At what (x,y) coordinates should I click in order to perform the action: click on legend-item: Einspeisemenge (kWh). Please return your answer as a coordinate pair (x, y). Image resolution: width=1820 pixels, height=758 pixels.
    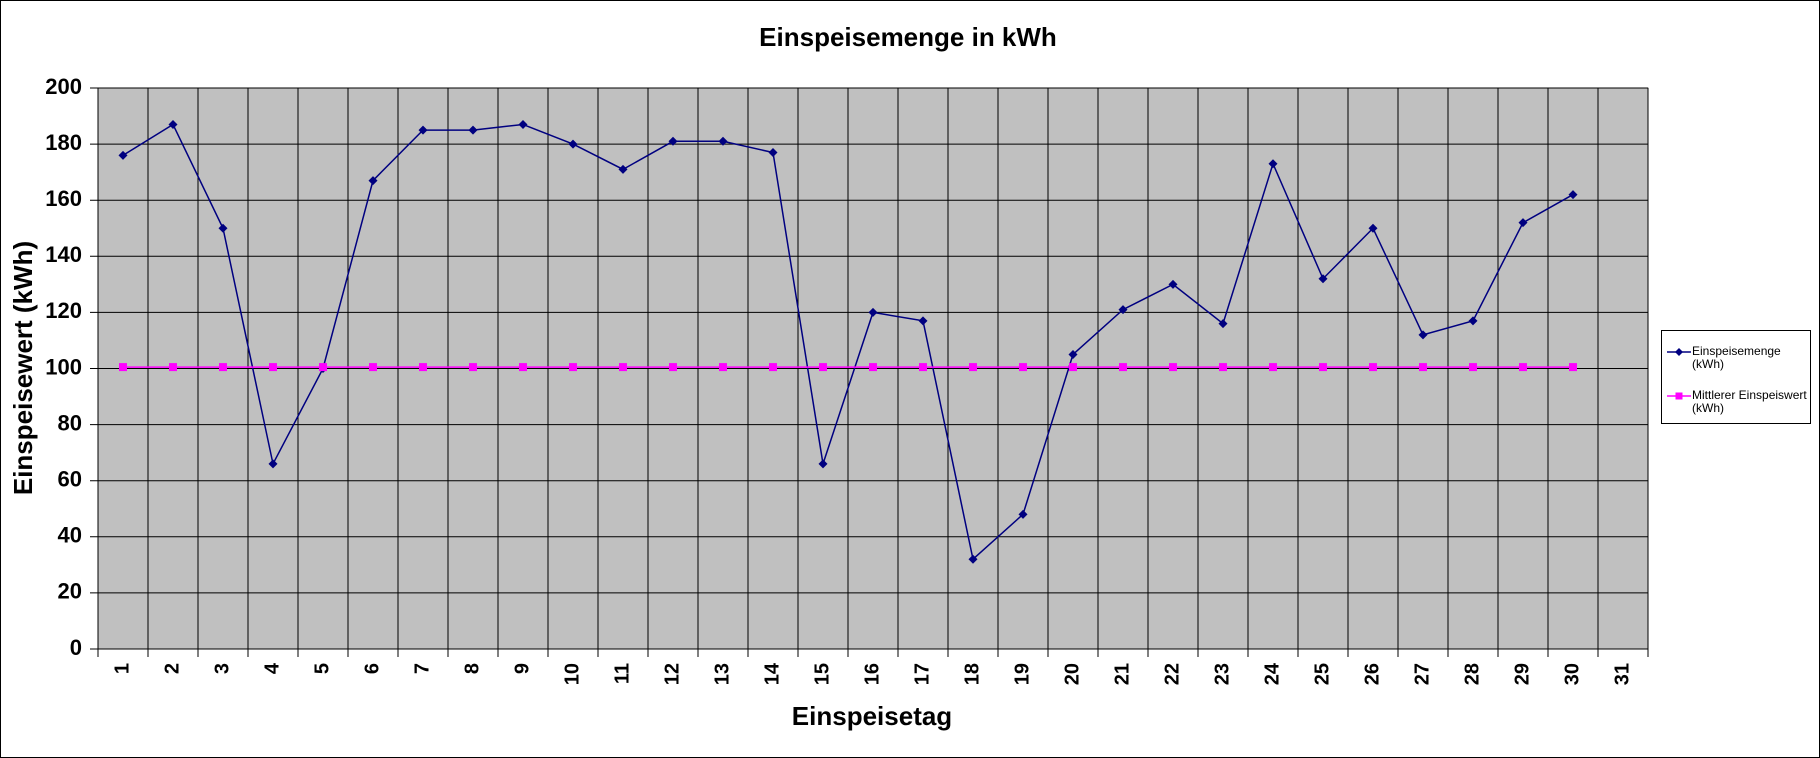
    Looking at the image, I should click on (1738, 358).